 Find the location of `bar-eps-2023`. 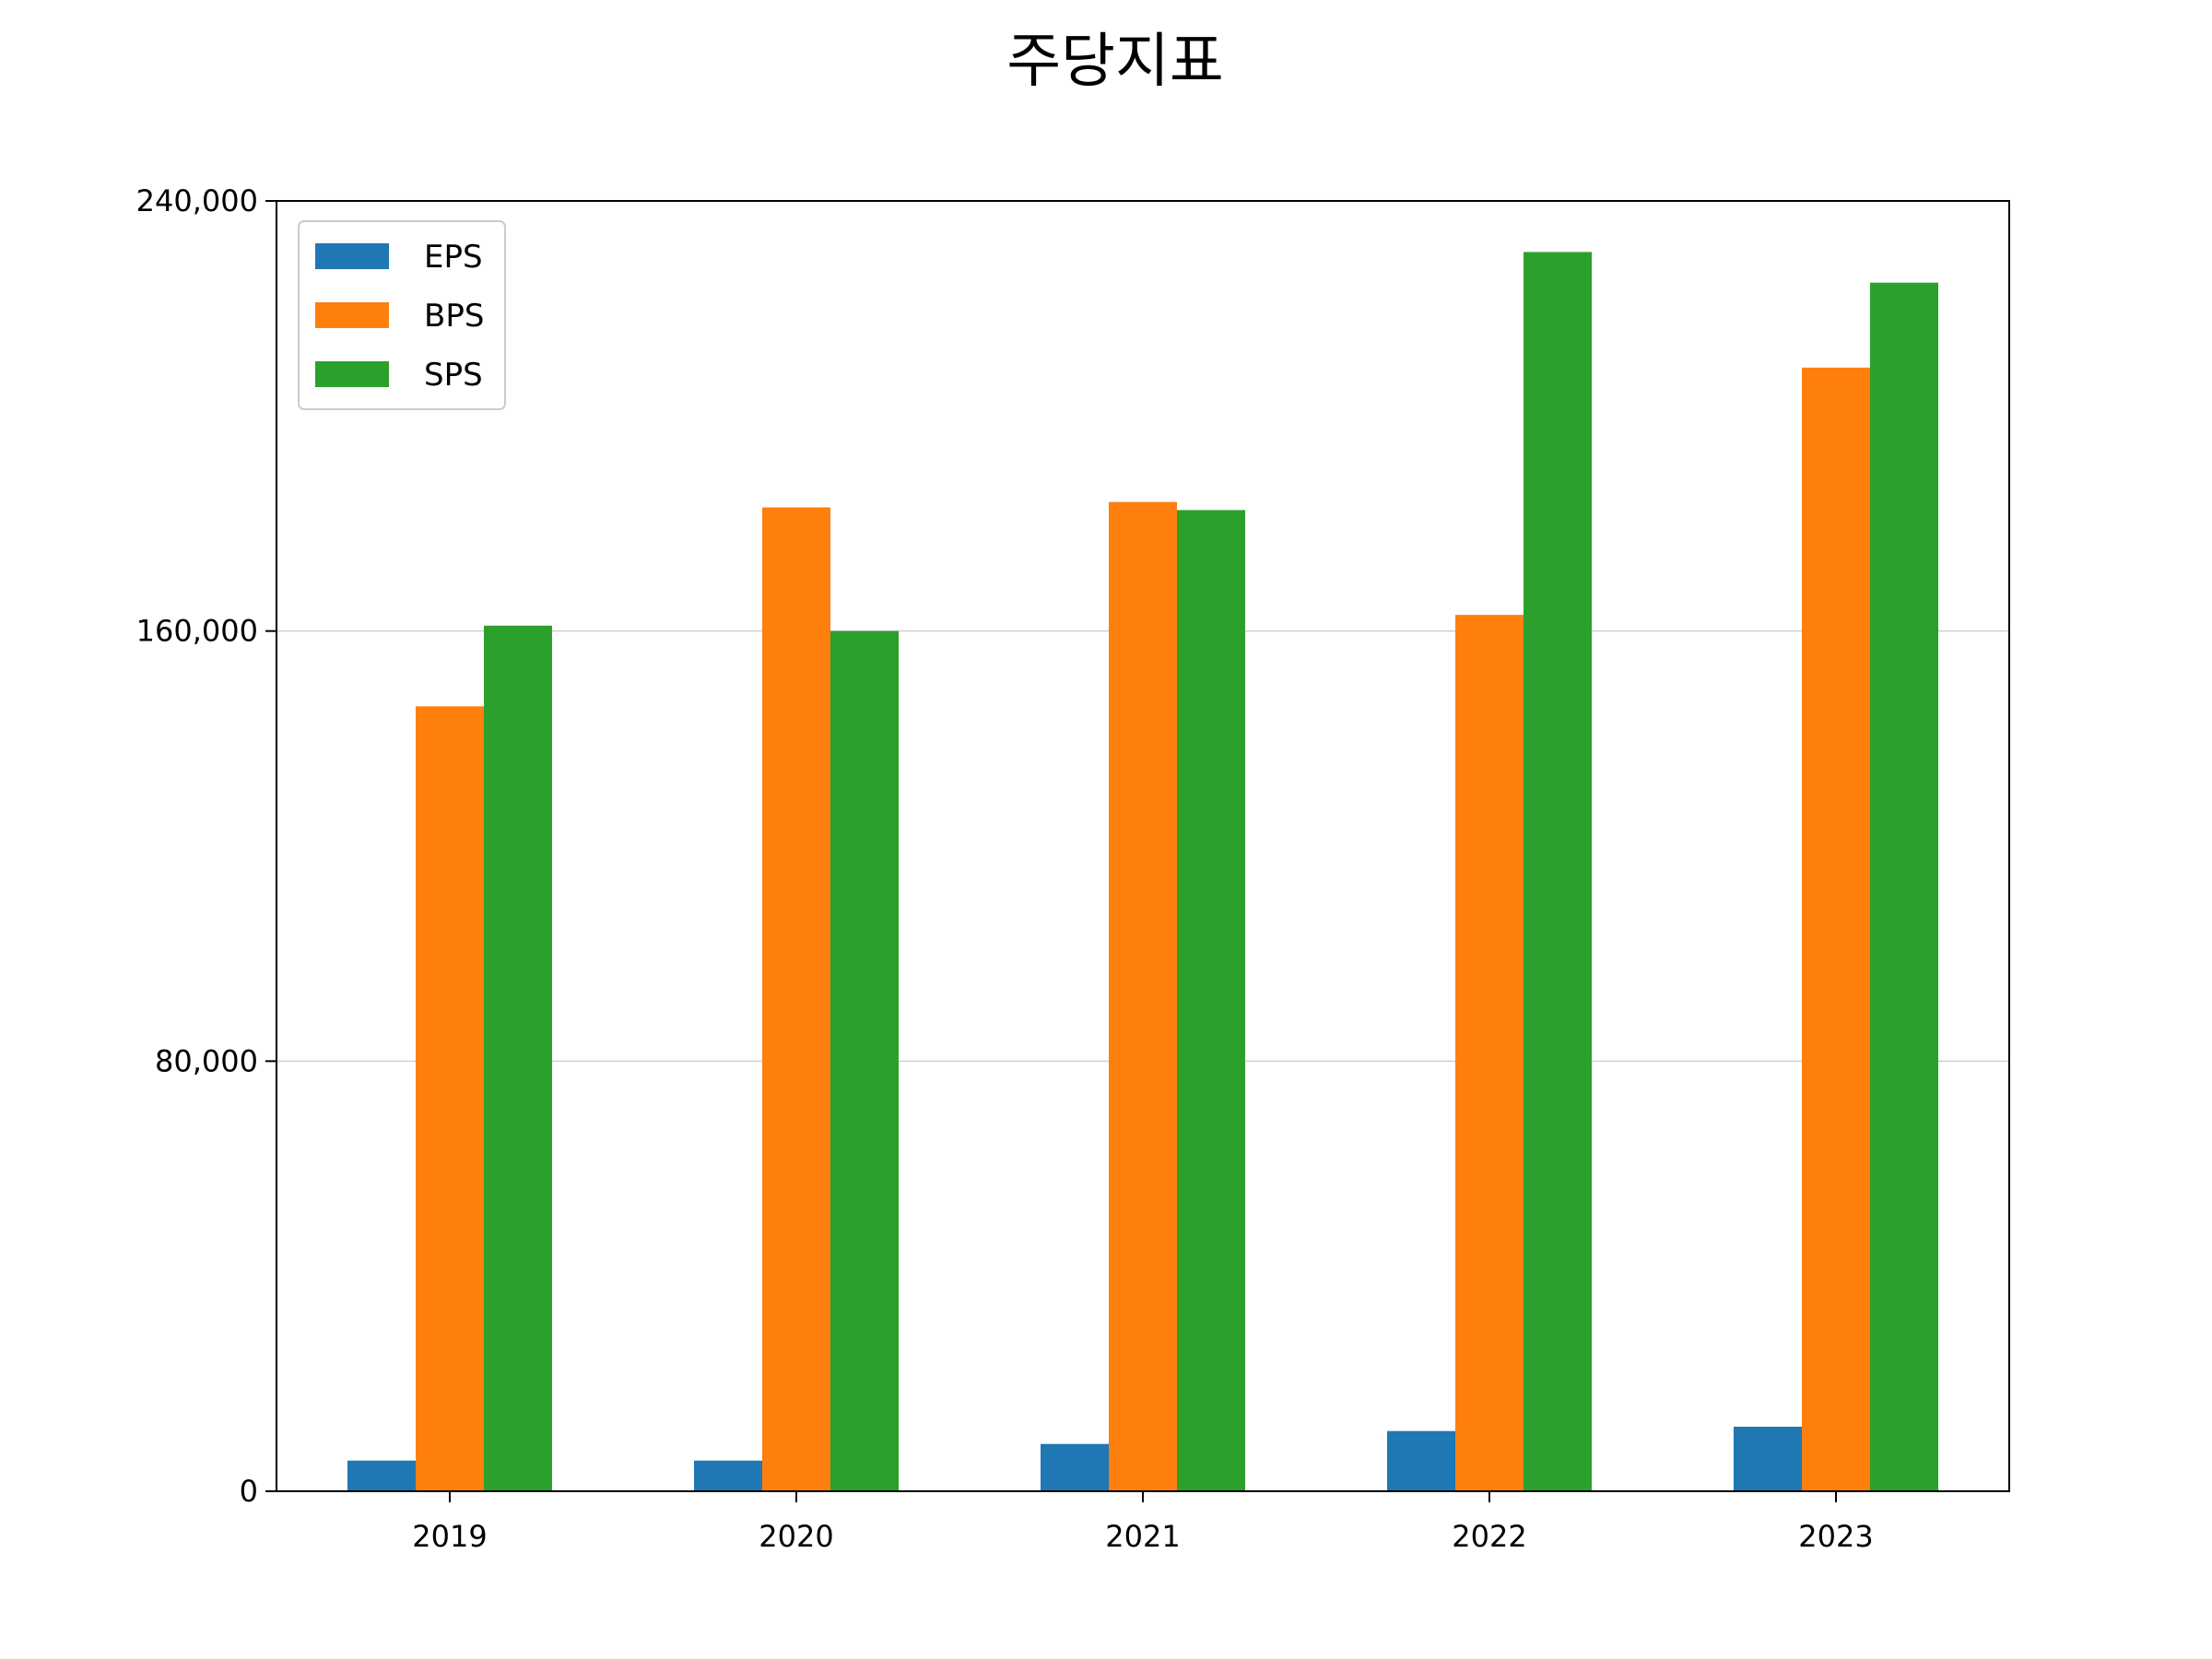

bar-eps-2023 is located at coordinates (1768, 1459).